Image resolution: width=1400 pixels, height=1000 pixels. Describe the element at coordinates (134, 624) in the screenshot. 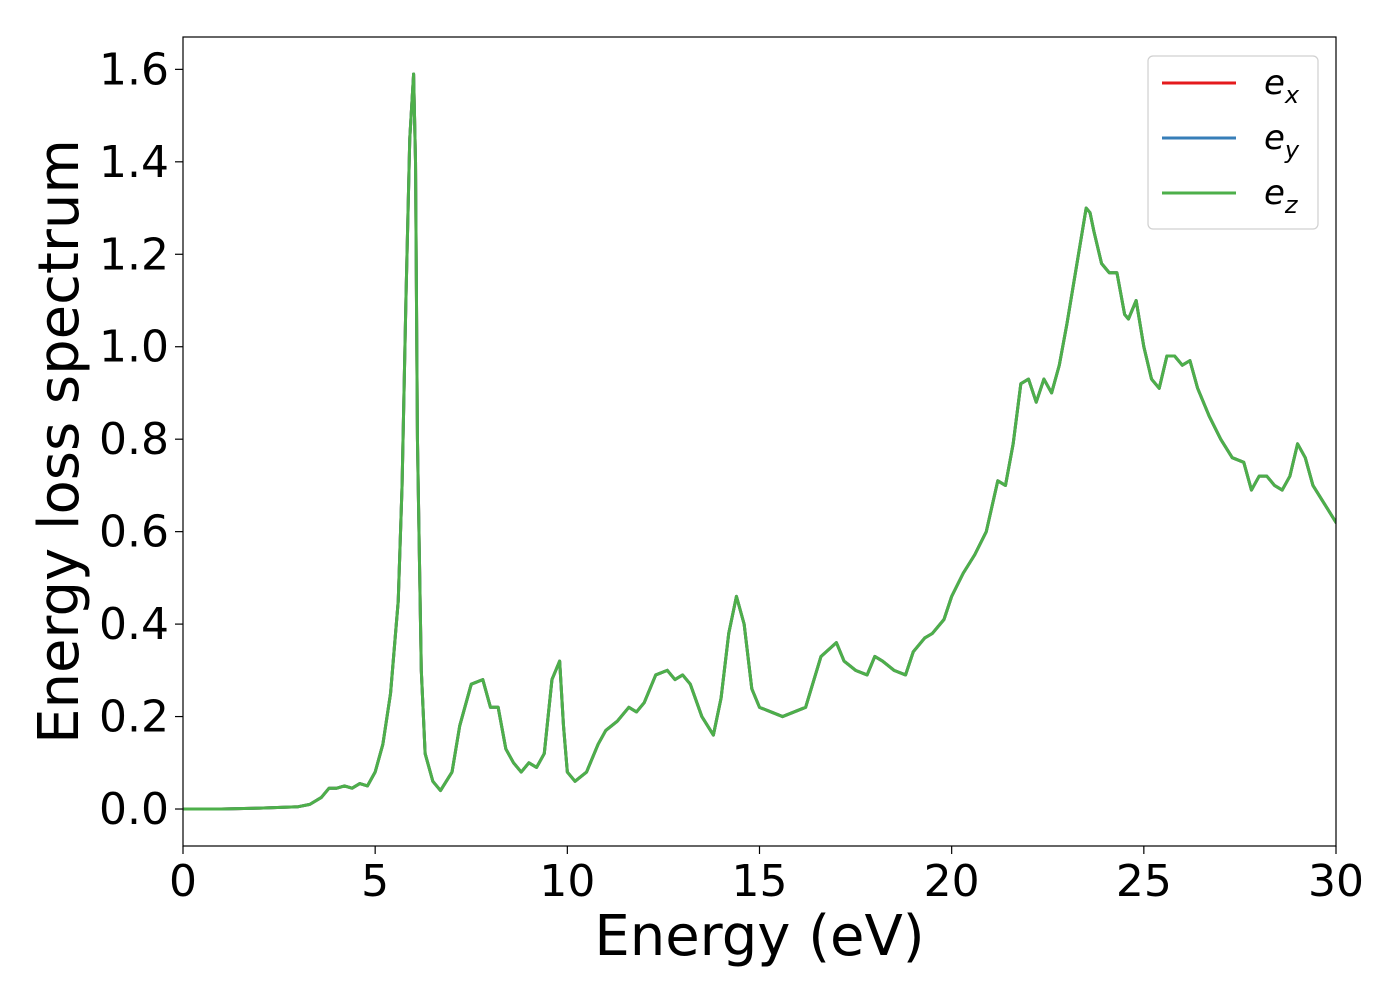

I see `y-tick-label: 0.4` at that location.